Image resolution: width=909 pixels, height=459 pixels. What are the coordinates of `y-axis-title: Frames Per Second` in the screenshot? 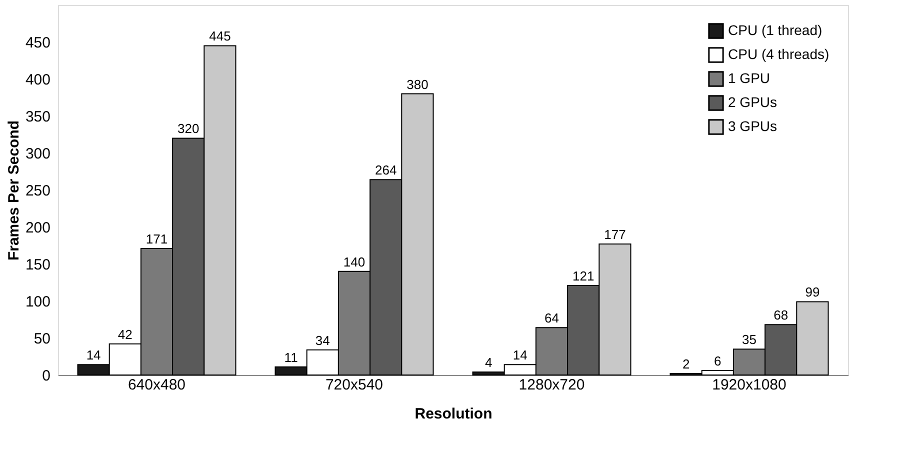 It's located at (13, 190).